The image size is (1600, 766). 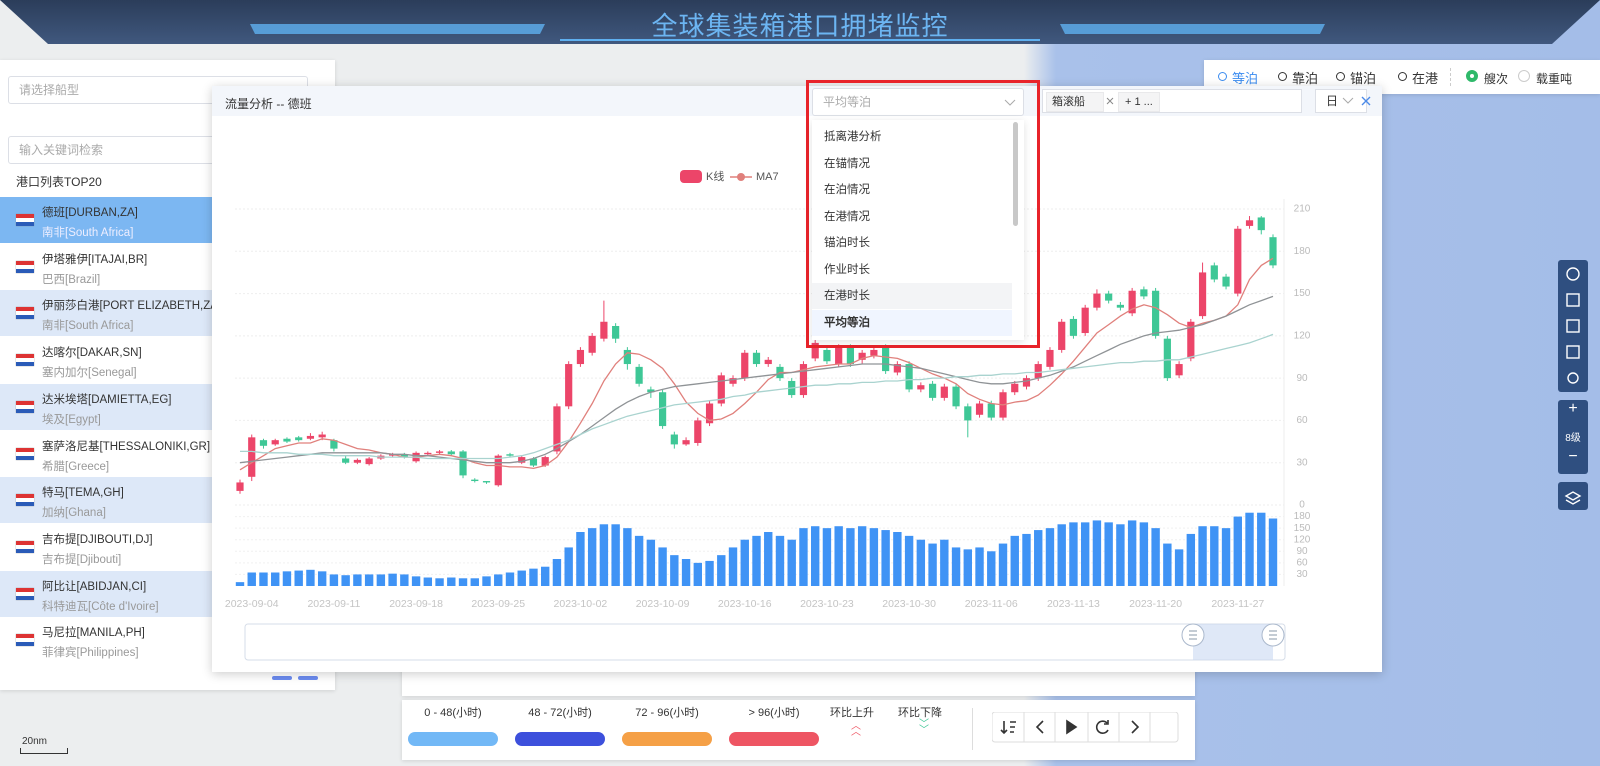 I want to click on dropdown-option: 在港时长, so click(x=912, y=296).